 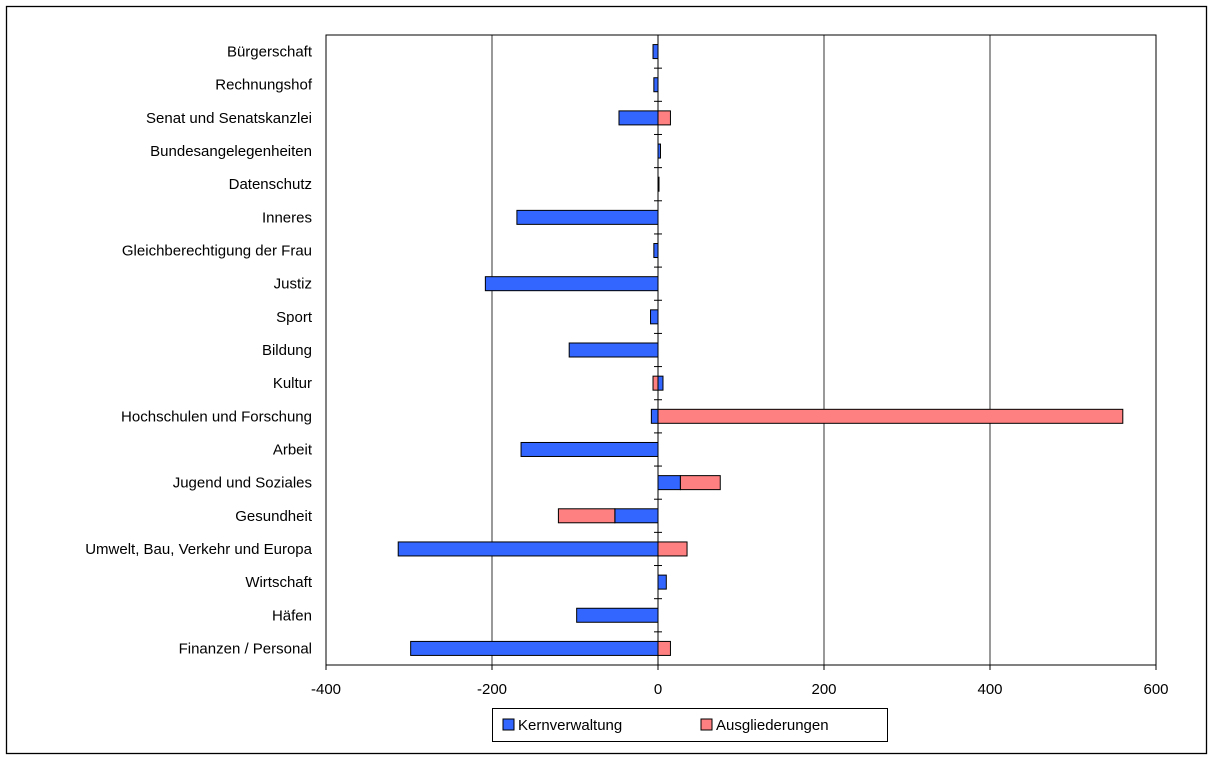 I want to click on category-label-umwelt-bau-verkehr-und-europa: Umwelt, Bau, Verkehr und Europa, so click(x=198, y=549).